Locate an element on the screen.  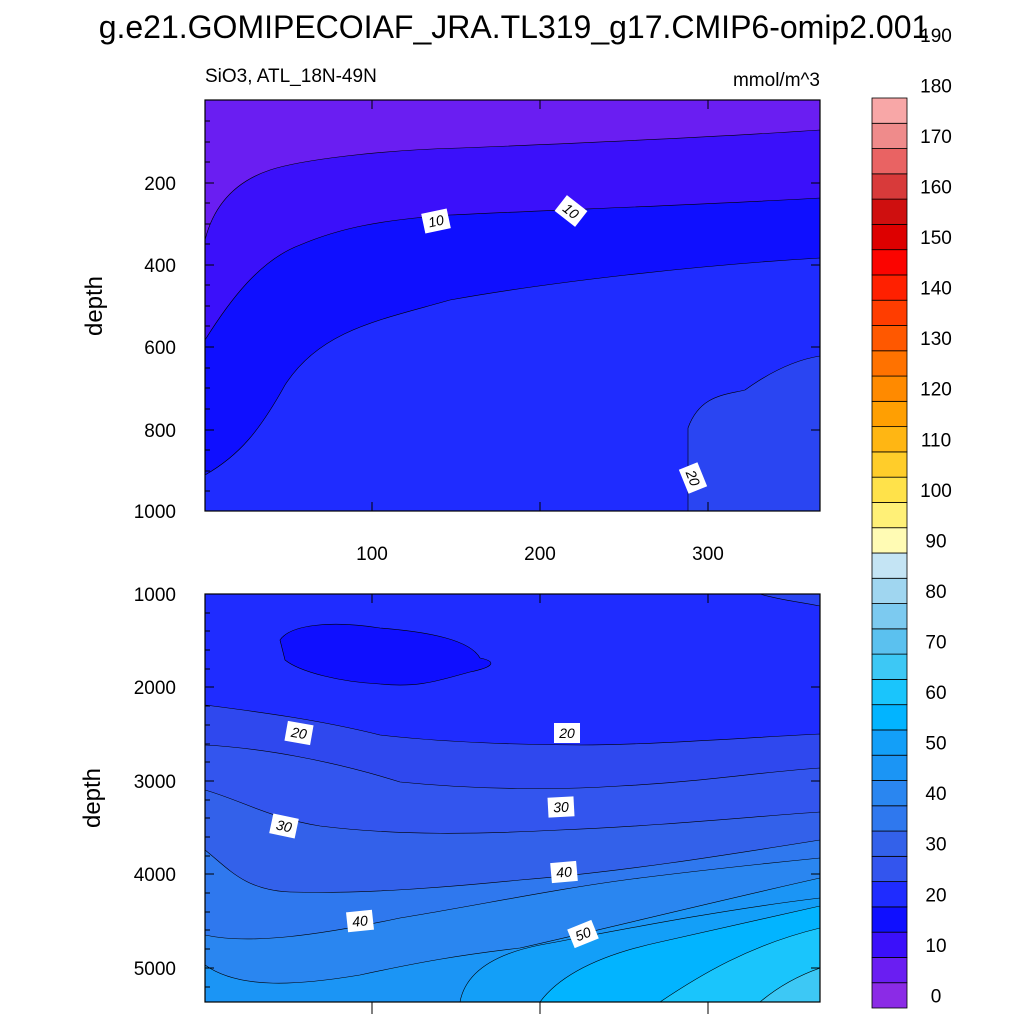
colorbar-label: 100 is located at coordinates (936, 491).